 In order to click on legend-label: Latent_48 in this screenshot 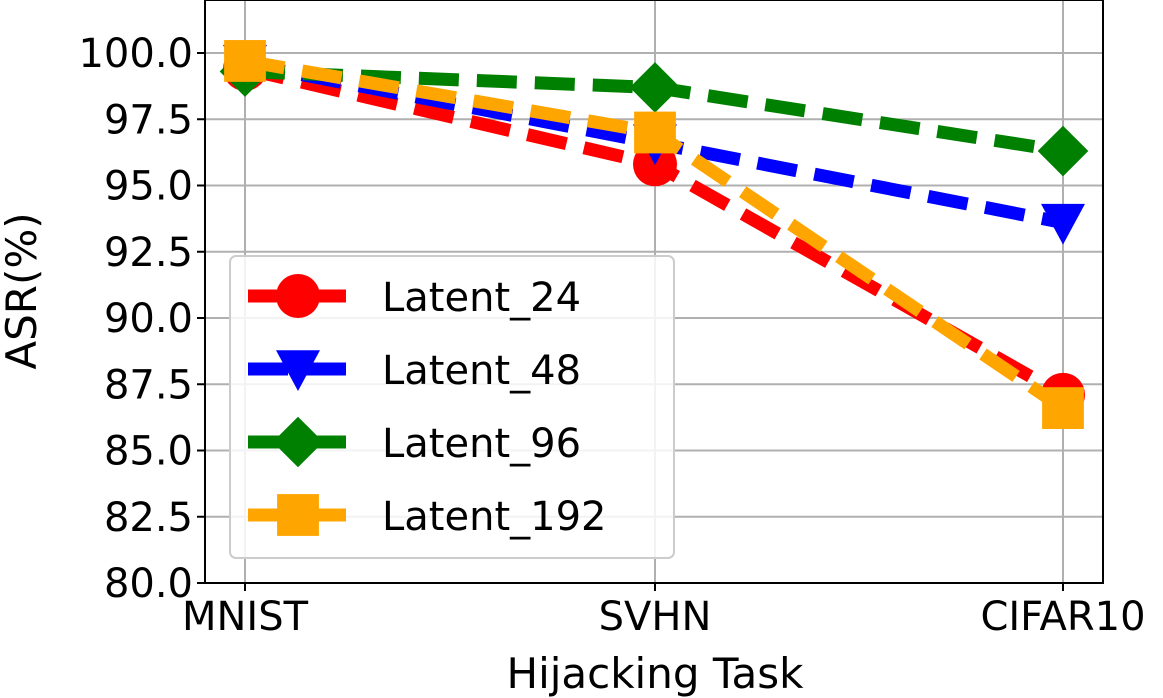, I will do `click(481, 371)`.